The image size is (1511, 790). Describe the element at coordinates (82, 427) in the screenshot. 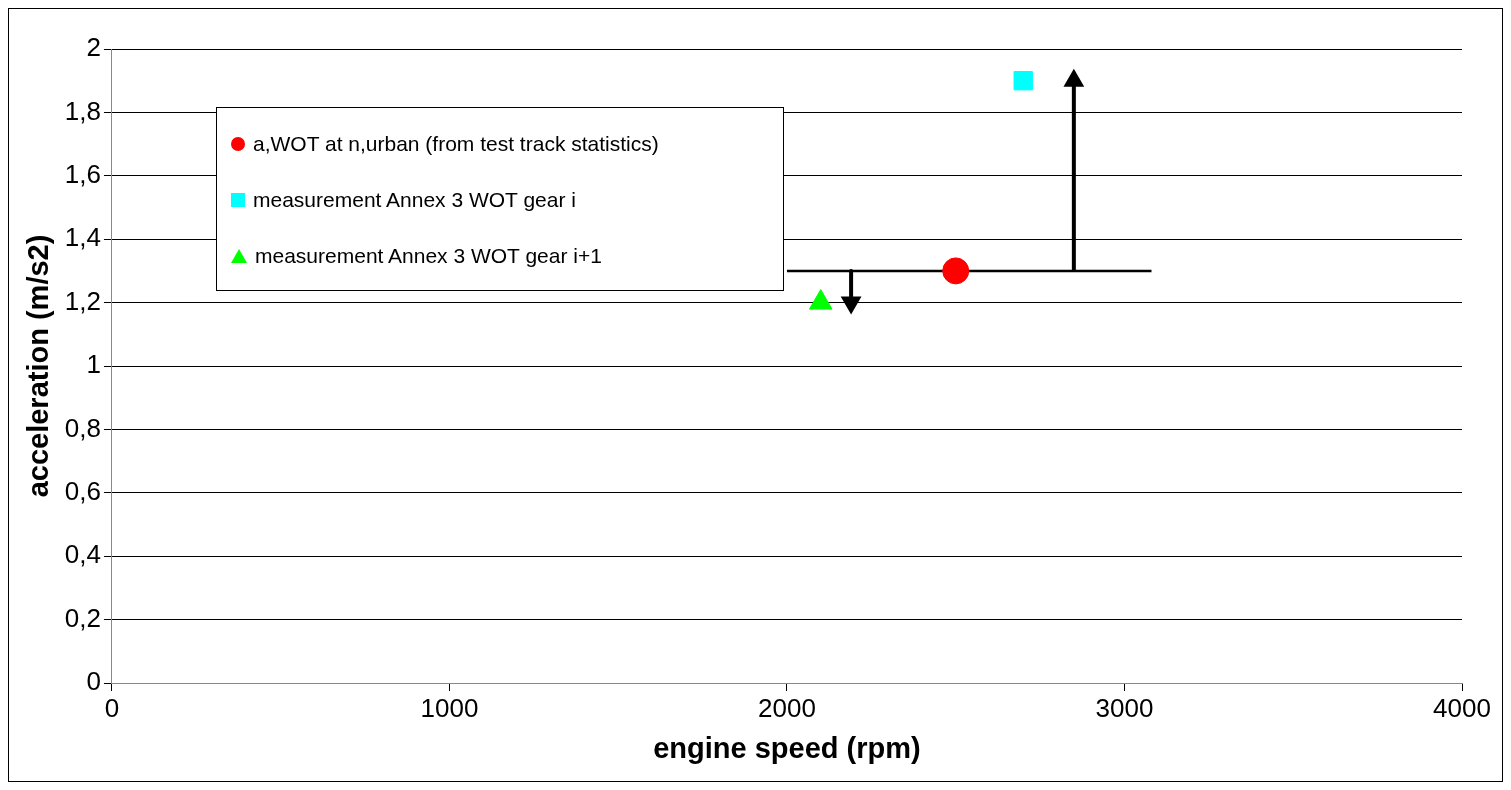

I see `y-tick-label: 0,8` at that location.